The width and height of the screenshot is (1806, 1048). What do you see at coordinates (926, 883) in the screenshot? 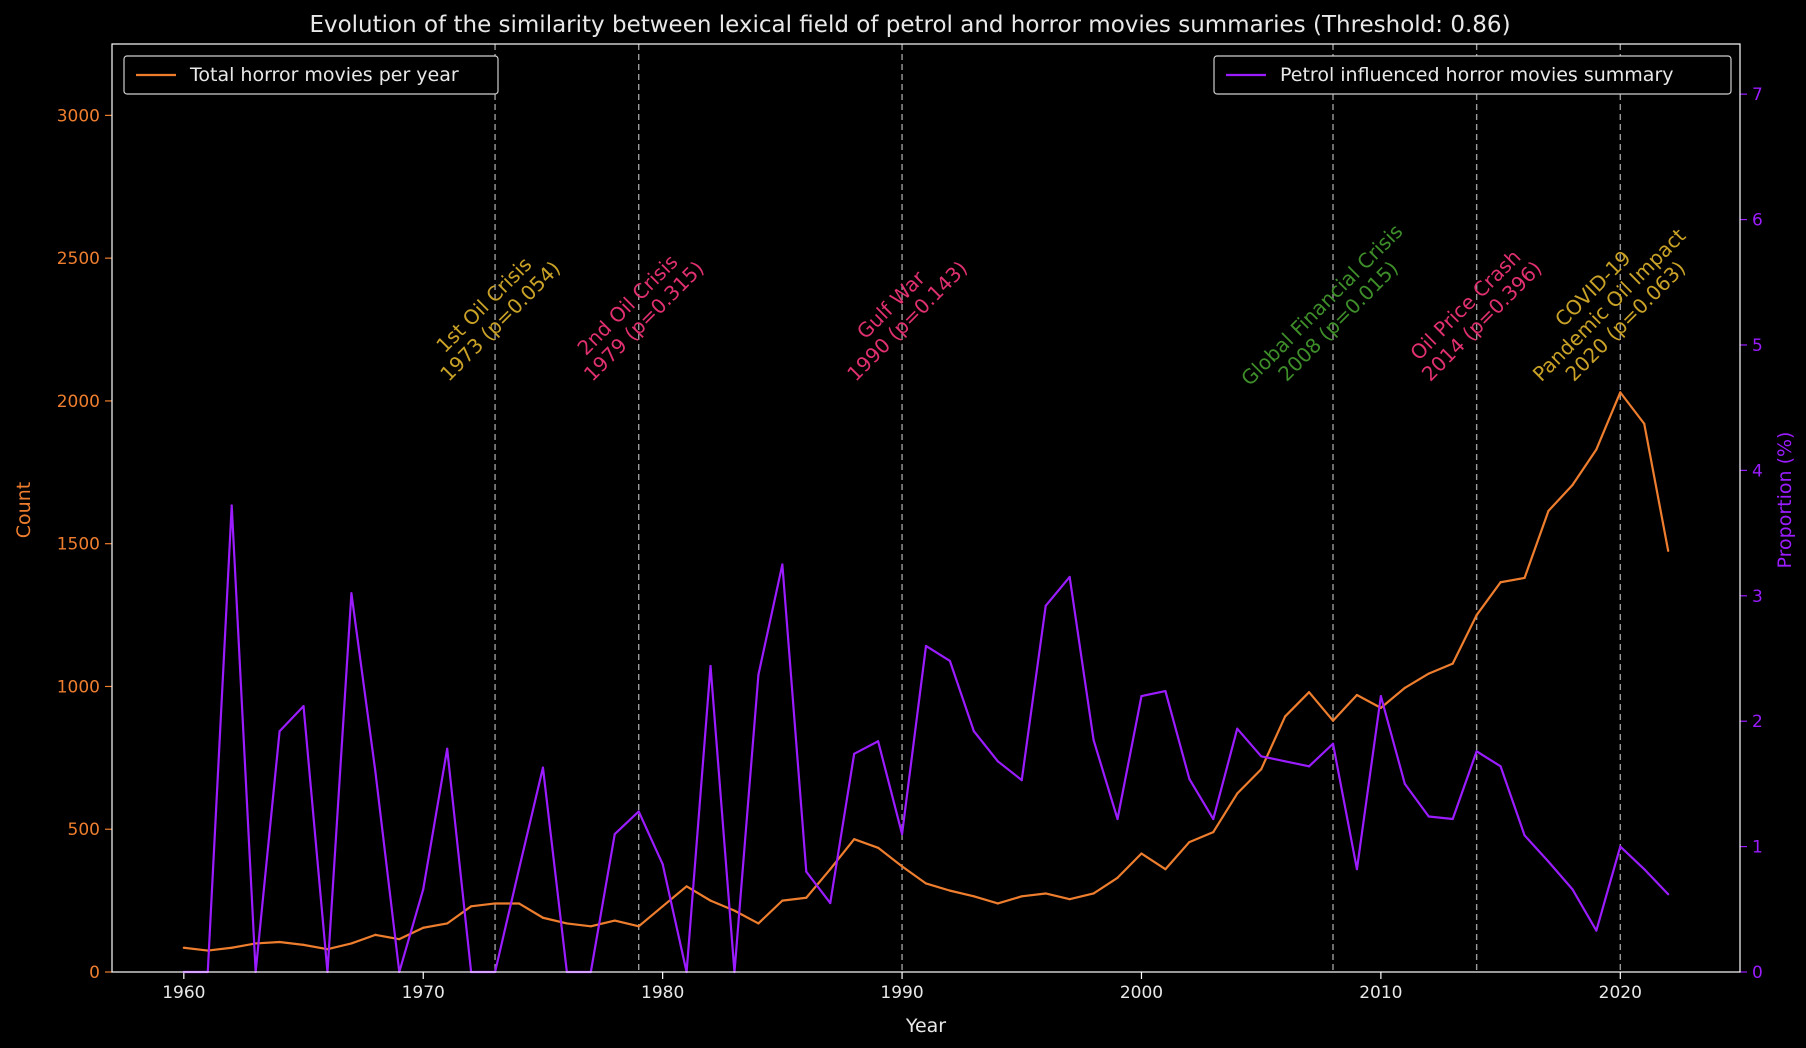
I see `point-total-1991` at bounding box center [926, 883].